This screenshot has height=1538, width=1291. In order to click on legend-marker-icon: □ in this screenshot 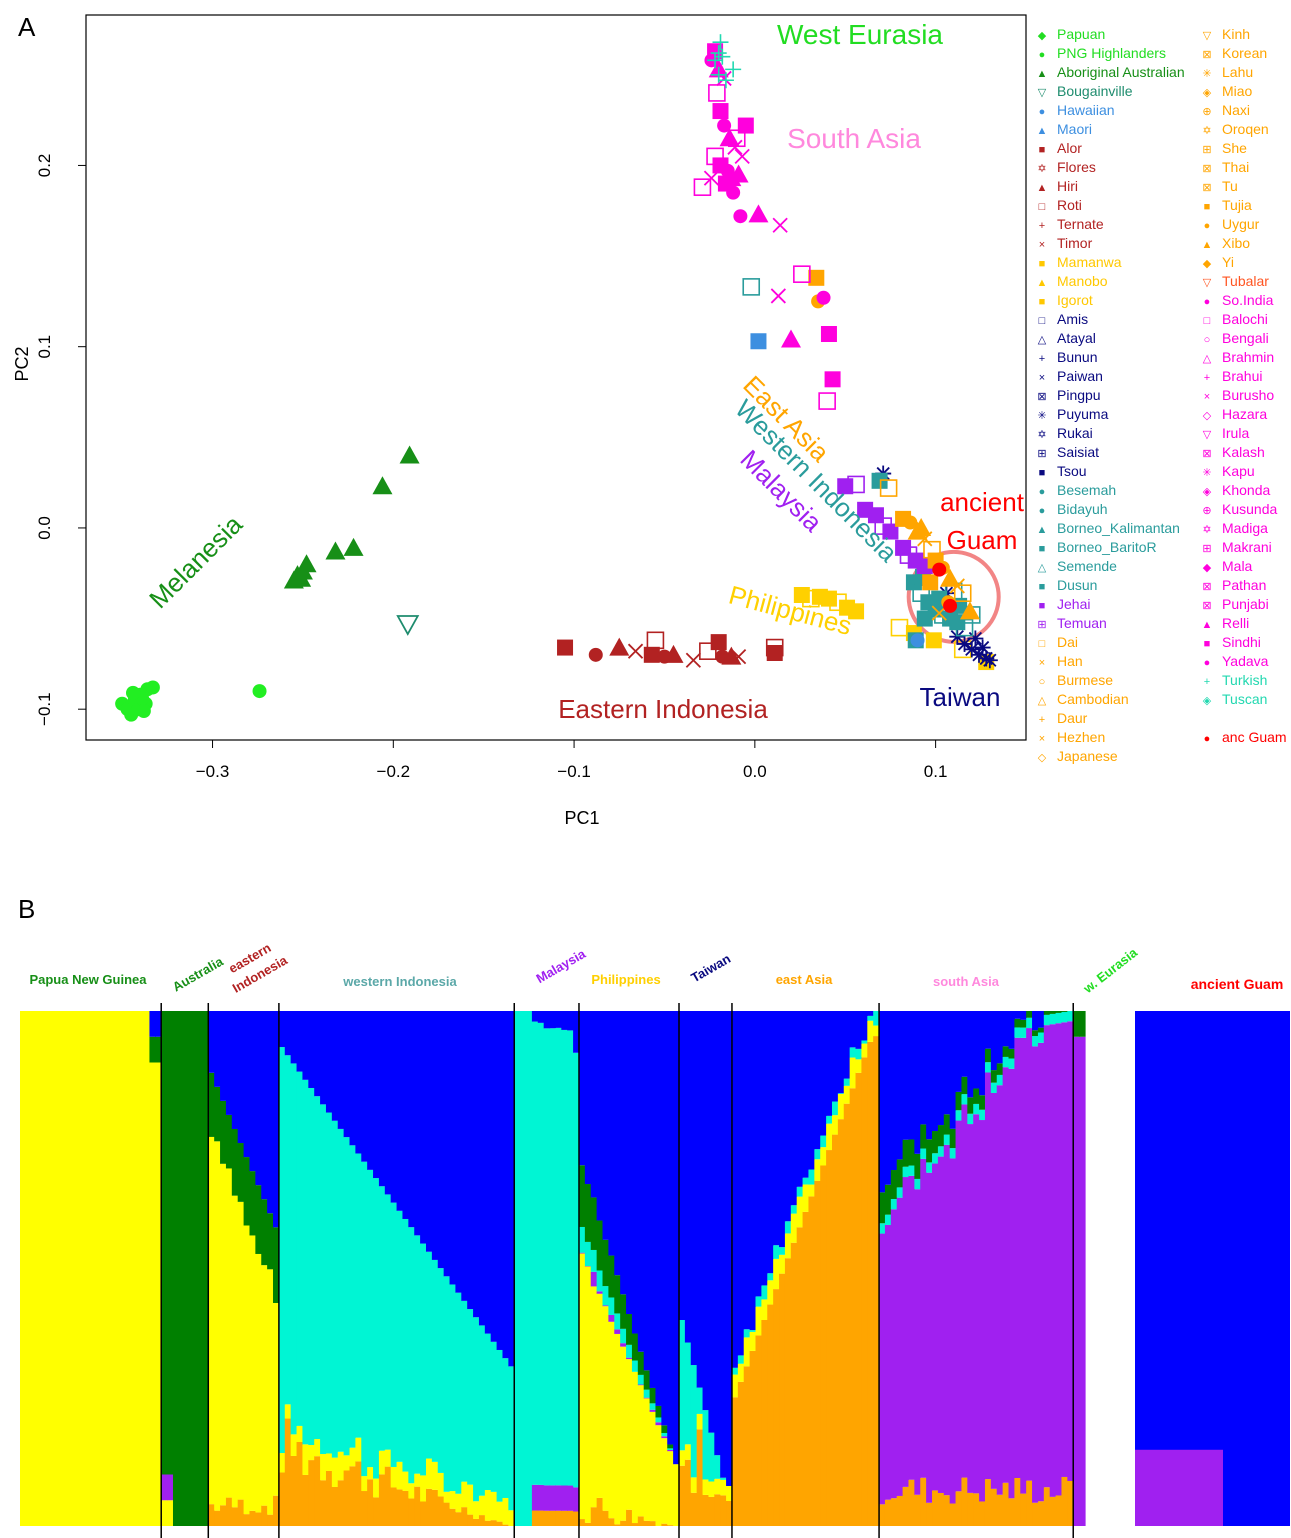, I will do `click(1042, 321)`.